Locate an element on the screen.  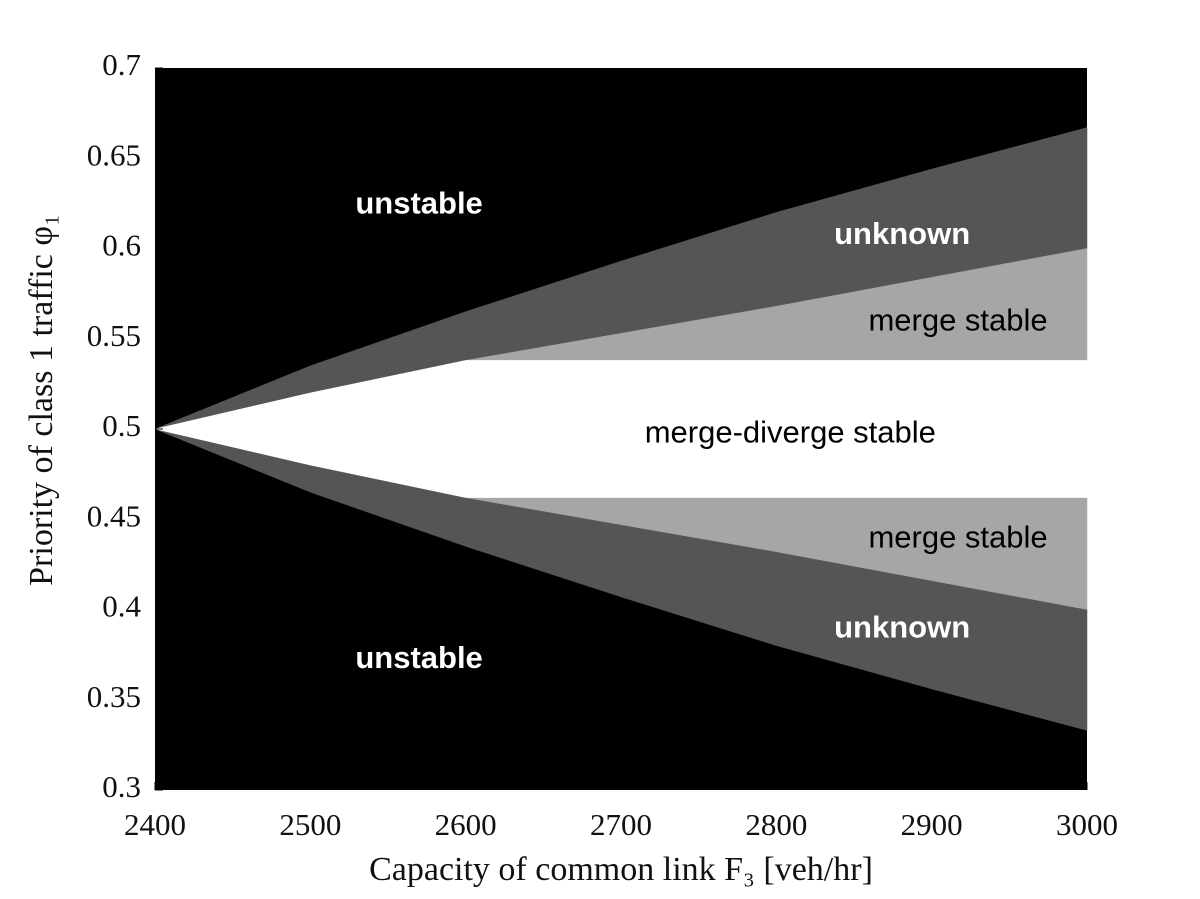
y-tick-label: 0.45 is located at coordinates (114, 515).